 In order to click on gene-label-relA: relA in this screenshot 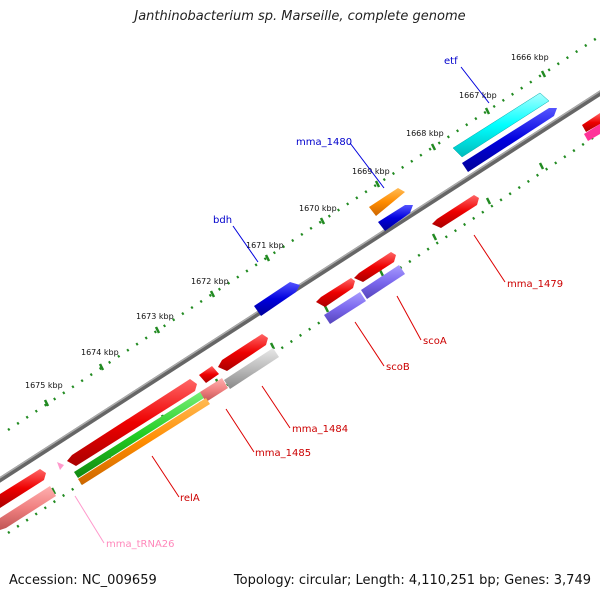, I will do `click(190, 498)`.